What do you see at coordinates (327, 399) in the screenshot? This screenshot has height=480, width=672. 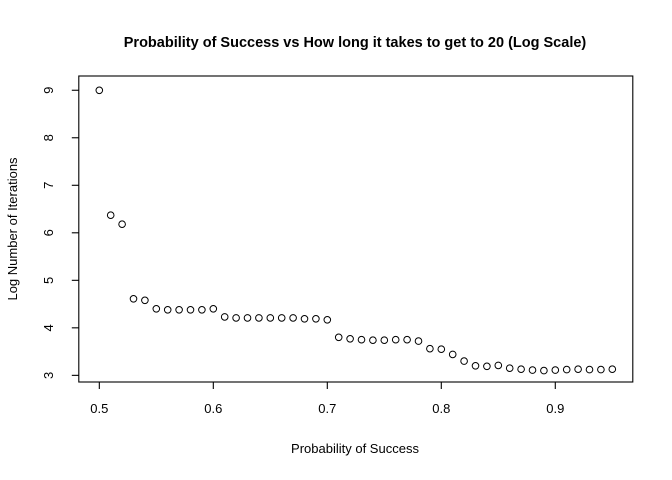 I see `x-axis: 0.5 0.6 0.7 0.8 0.9` at bounding box center [327, 399].